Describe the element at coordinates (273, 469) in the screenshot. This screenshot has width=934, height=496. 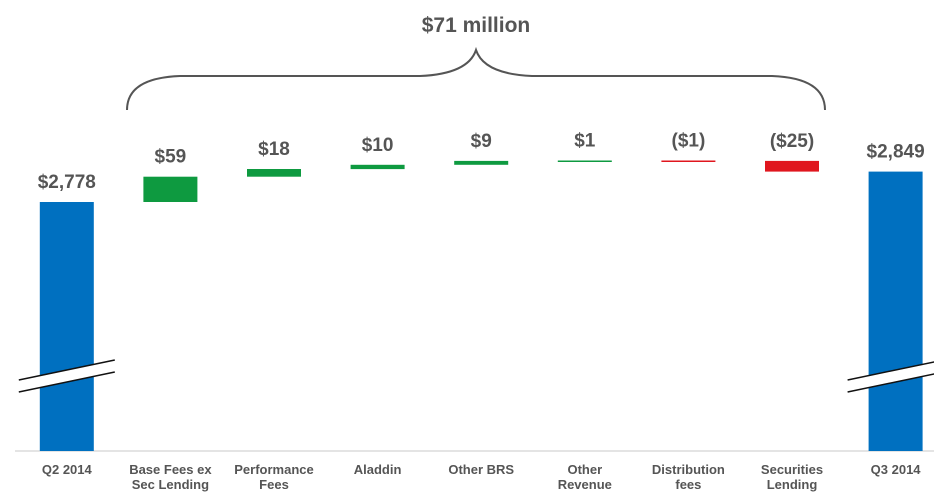
I see `category-label-2: Performance` at that location.